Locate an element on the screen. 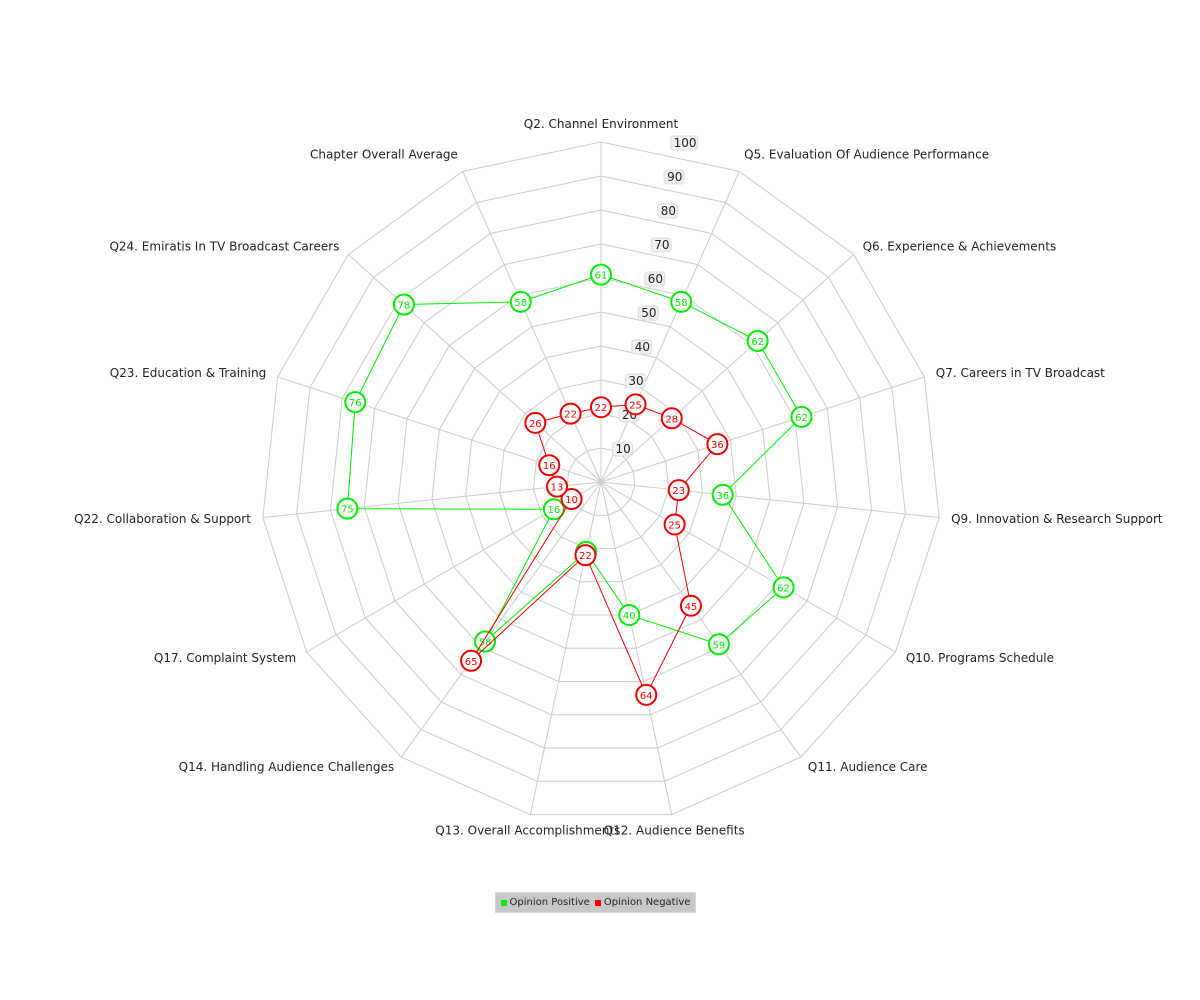  legend-item-positive: Opinion Positive is located at coordinates (545, 902).